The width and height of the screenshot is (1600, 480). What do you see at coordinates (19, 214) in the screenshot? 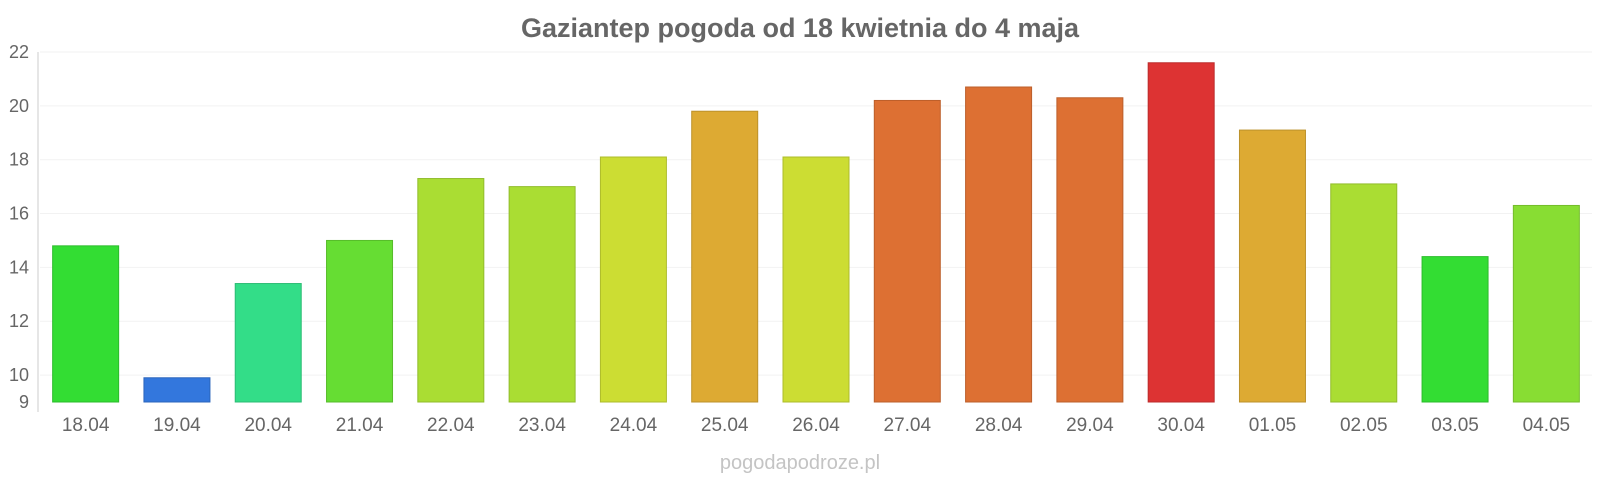
I see `y-tick-label: 16` at bounding box center [19, 214].